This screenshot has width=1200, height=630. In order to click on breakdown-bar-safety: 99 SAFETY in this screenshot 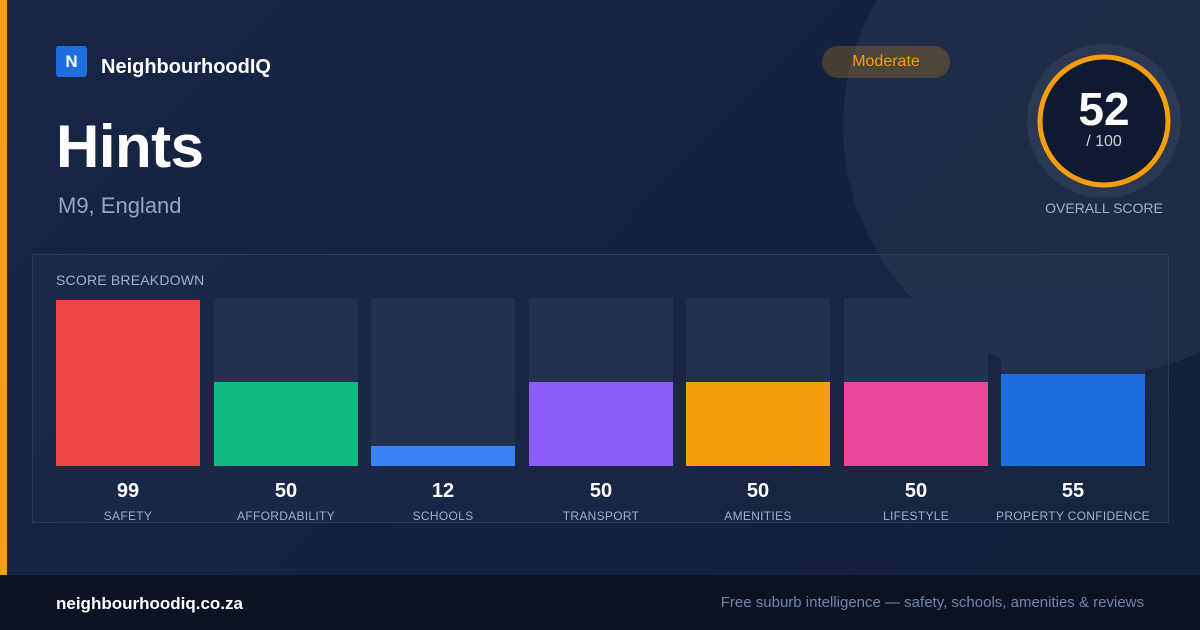, I will do `click(128, 411)`.